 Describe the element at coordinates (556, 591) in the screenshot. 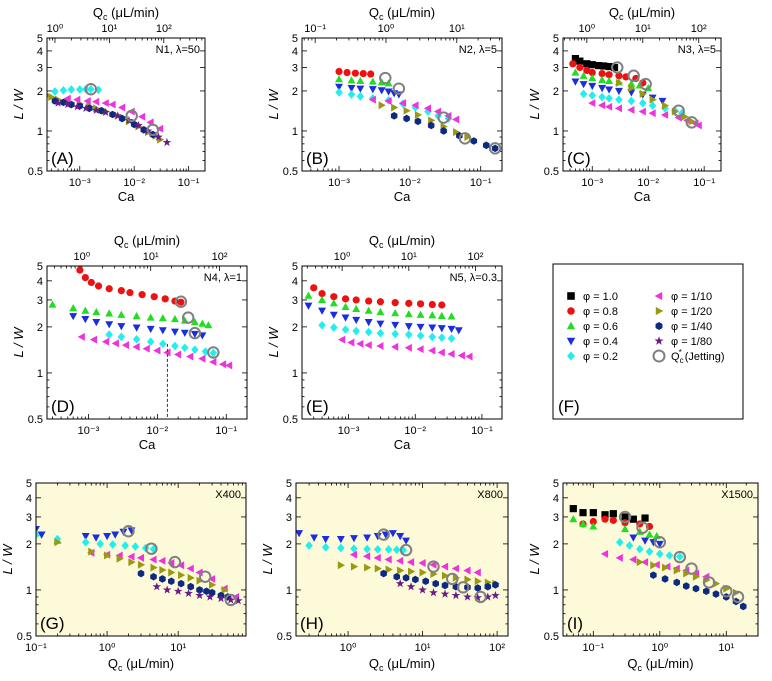

I see `y-tick-label: 1` at that location.